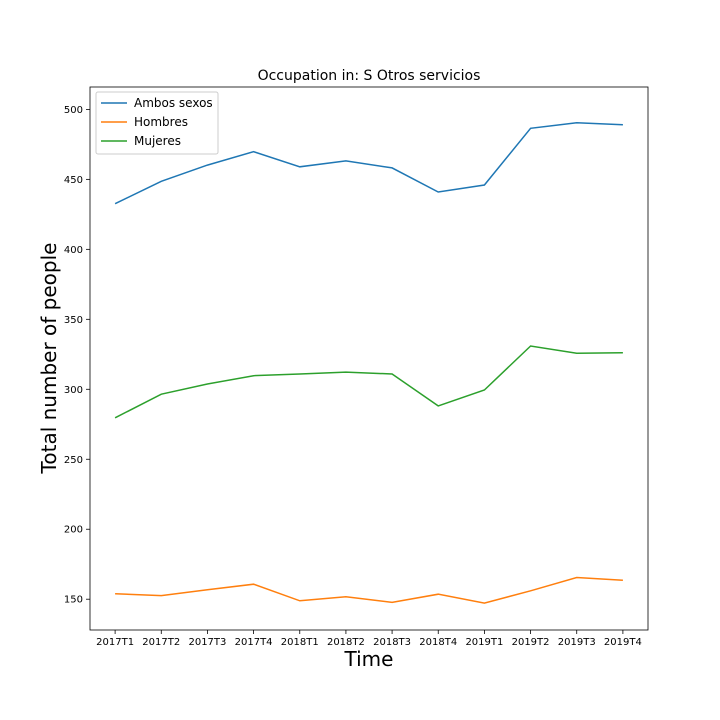  I want to click on x-axis-label: Time, so click(369, 659).